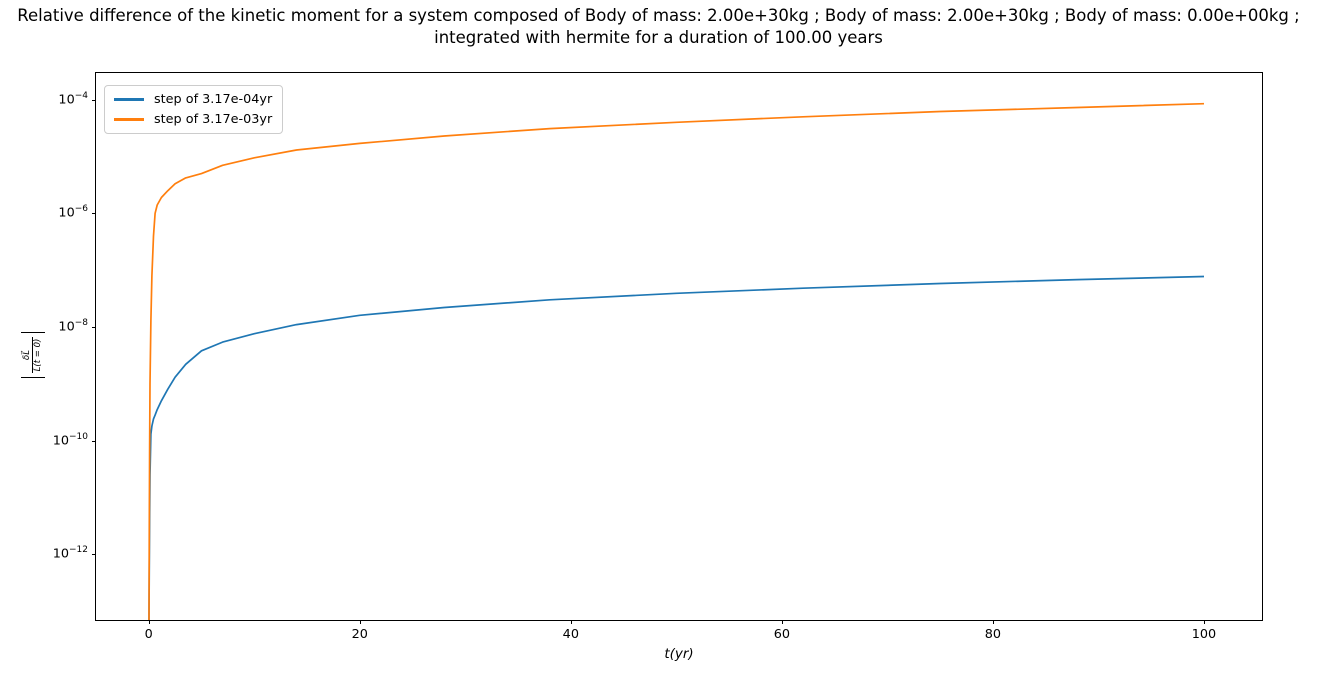  What do you see at coordinates (570, 634) in the screenshot?
I see `x-tick-label: 40` at bounding box center [570, 634].